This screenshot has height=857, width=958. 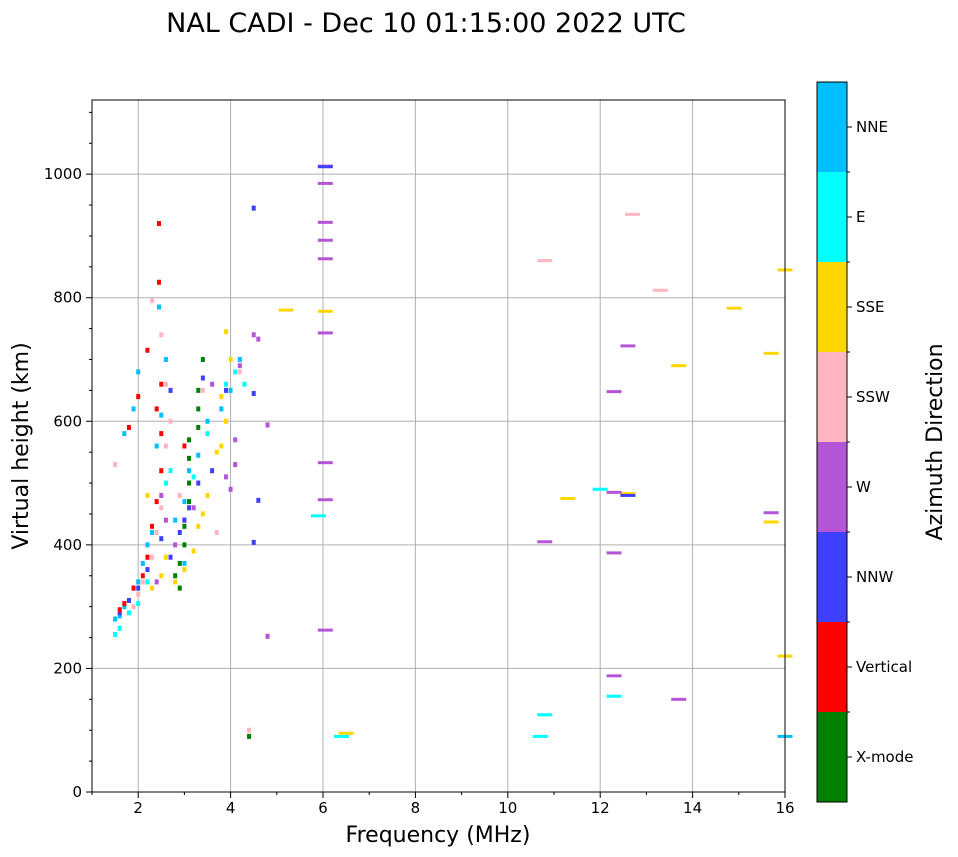 I want to click on colorbar: X-mode Vertical NNW W SSW SSE E NNE, so click(x=864, y=442).